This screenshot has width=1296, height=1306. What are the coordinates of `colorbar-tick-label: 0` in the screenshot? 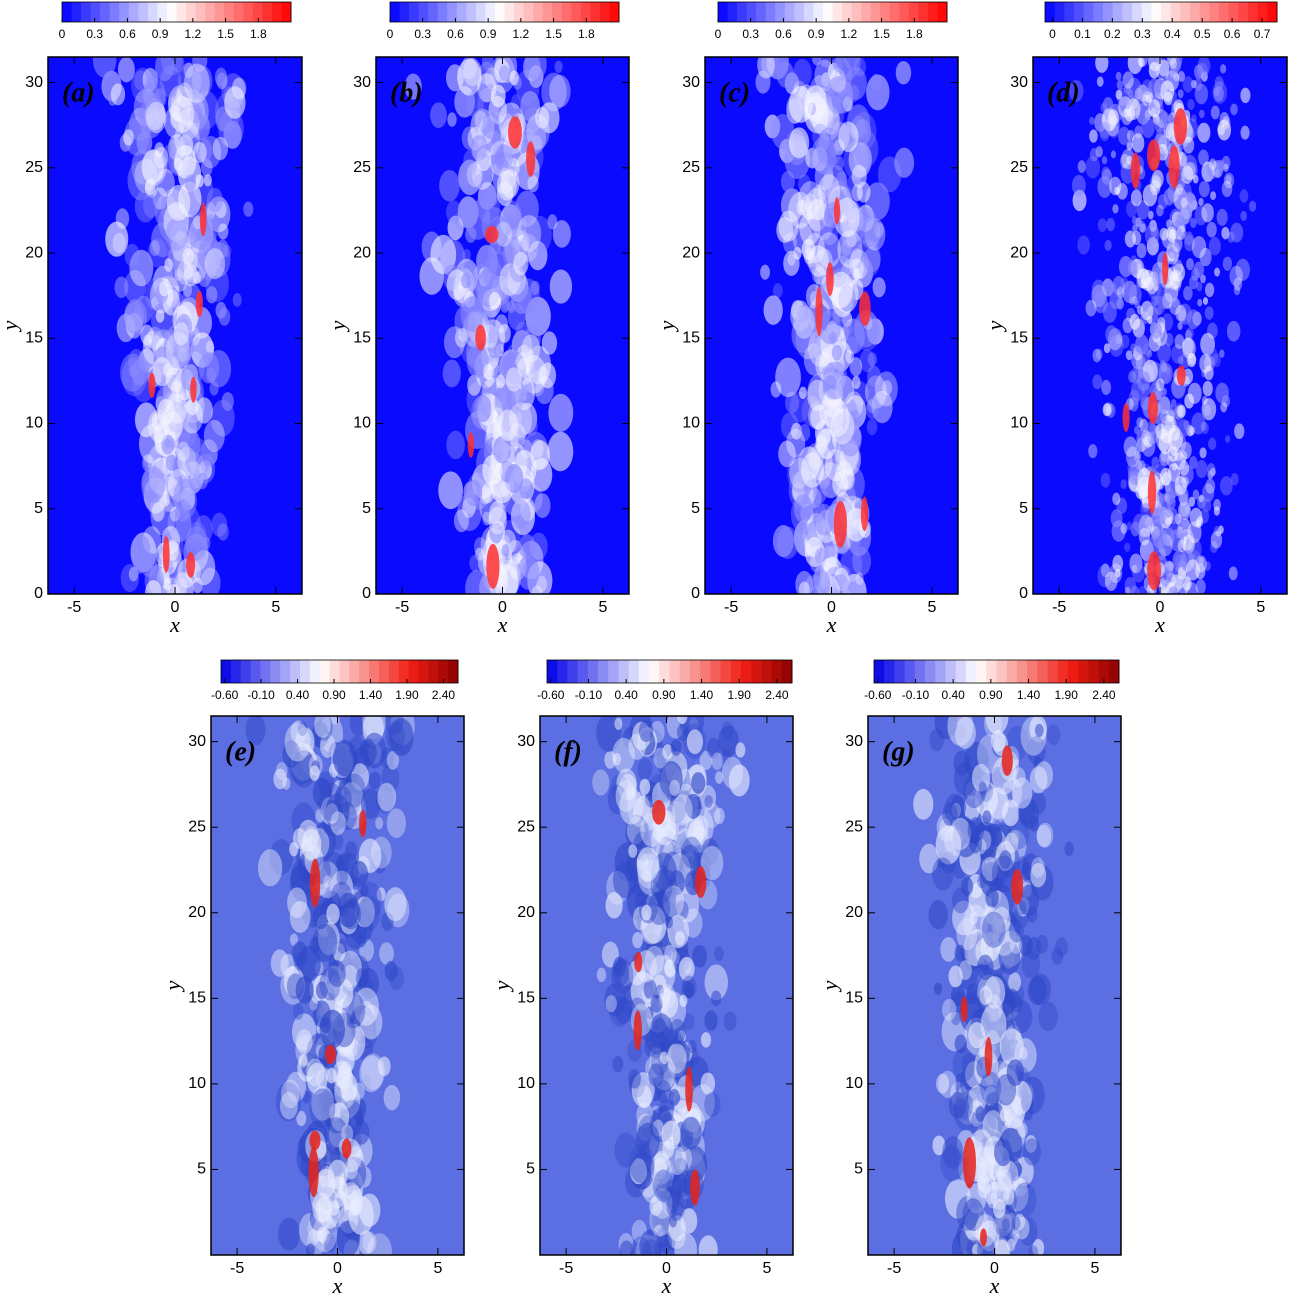 It's located at (1052, 34).